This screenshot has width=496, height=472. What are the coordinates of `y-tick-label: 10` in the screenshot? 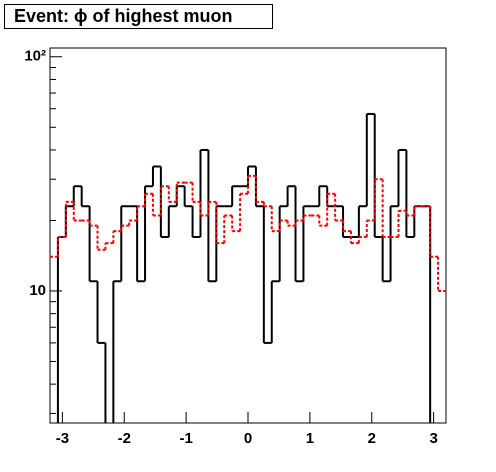 It's located at (37, 290).